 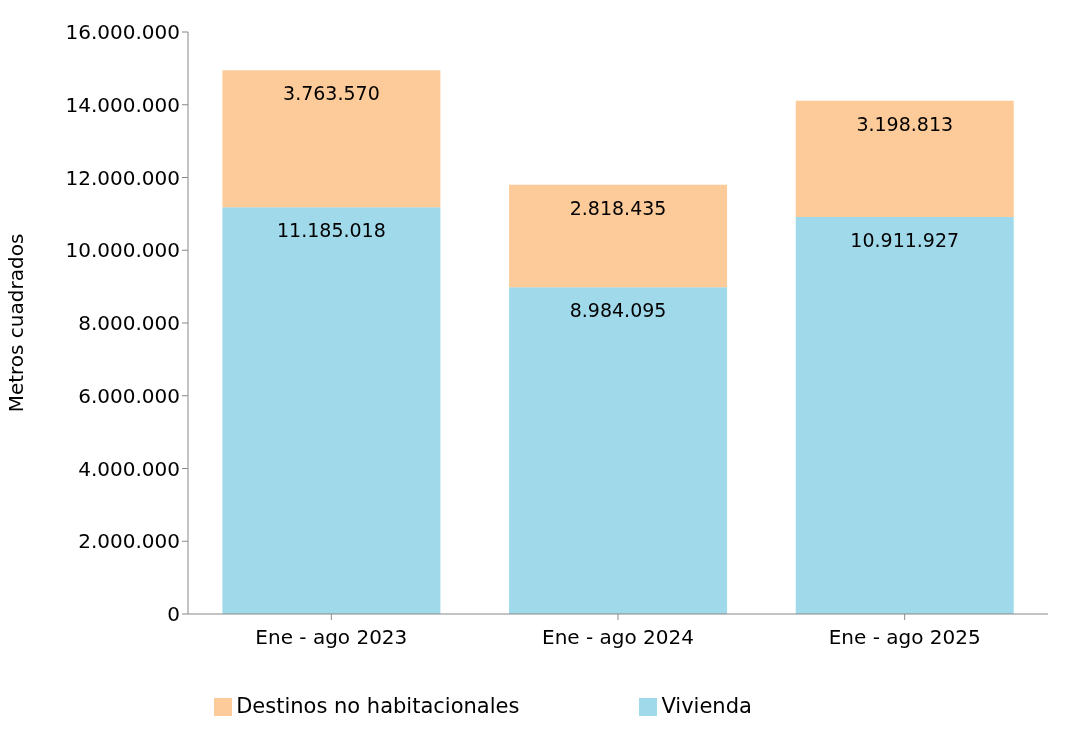 I want to click on data-label: 3.198.813, so click(x=905, y=123).